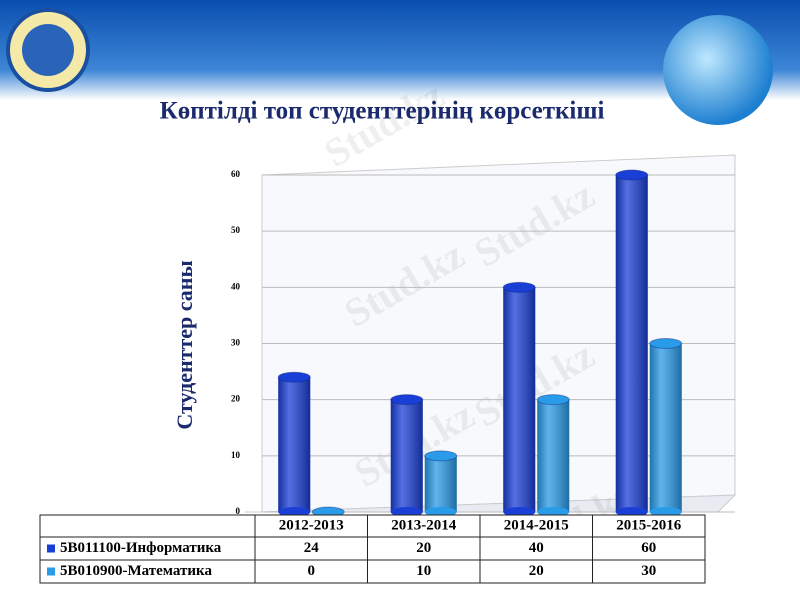 The image size is (800, 591). I want to click on x-tick-label: 2012-2013, so click(311, 525).